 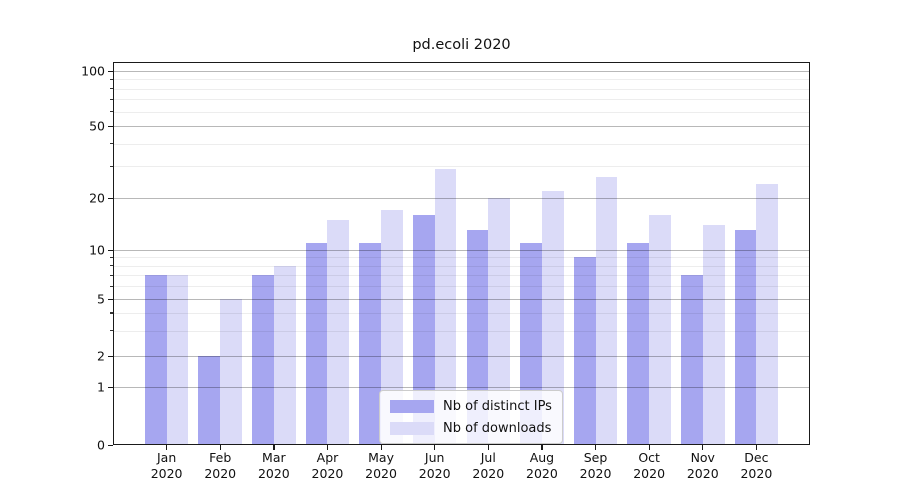 I want to click on x-tick-month: Feb, so click(x=220, y=457).